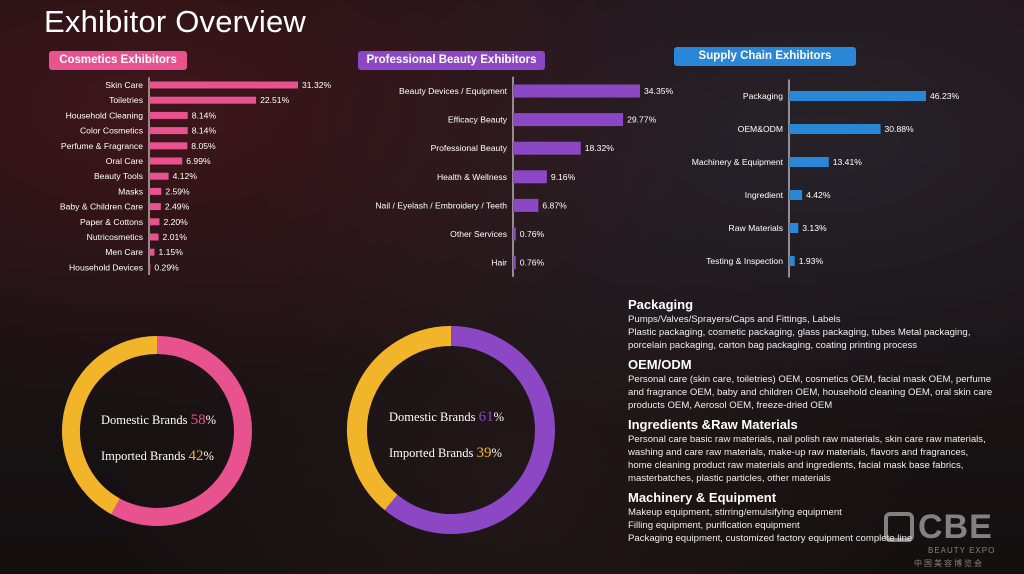  What do you see at coordinates (955, 527) in the screenshot?
I see `cbe-logo-text: CBE` at bounding box center [955, 527].